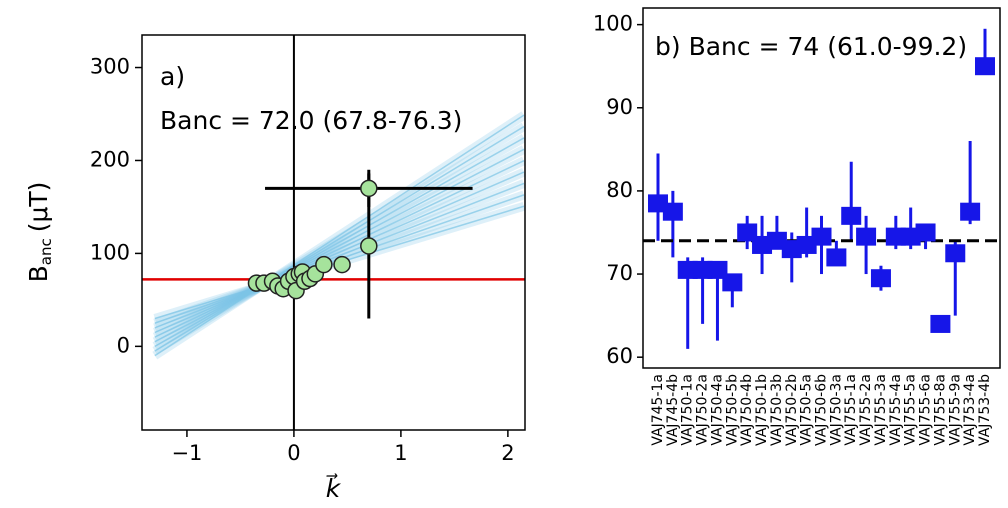 This screenshot has height=508, width=1008. Describe the element at coordinates (619, 273) in the screenshot. I see `y-tick-label: 70` at that location.